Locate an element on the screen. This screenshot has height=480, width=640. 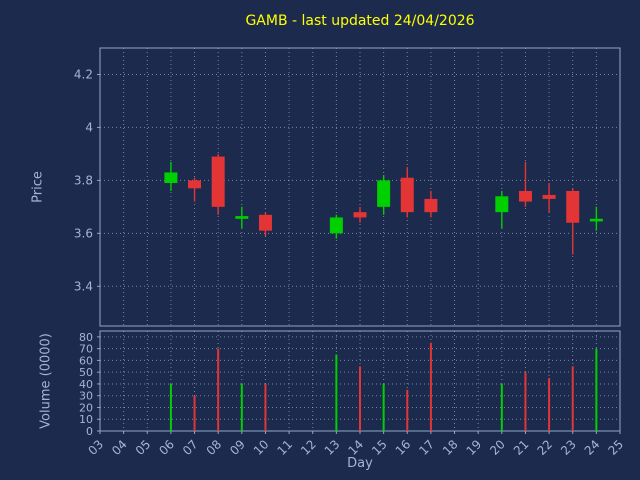
volume-tick-label: 20 is located at coordinates (86, 407).